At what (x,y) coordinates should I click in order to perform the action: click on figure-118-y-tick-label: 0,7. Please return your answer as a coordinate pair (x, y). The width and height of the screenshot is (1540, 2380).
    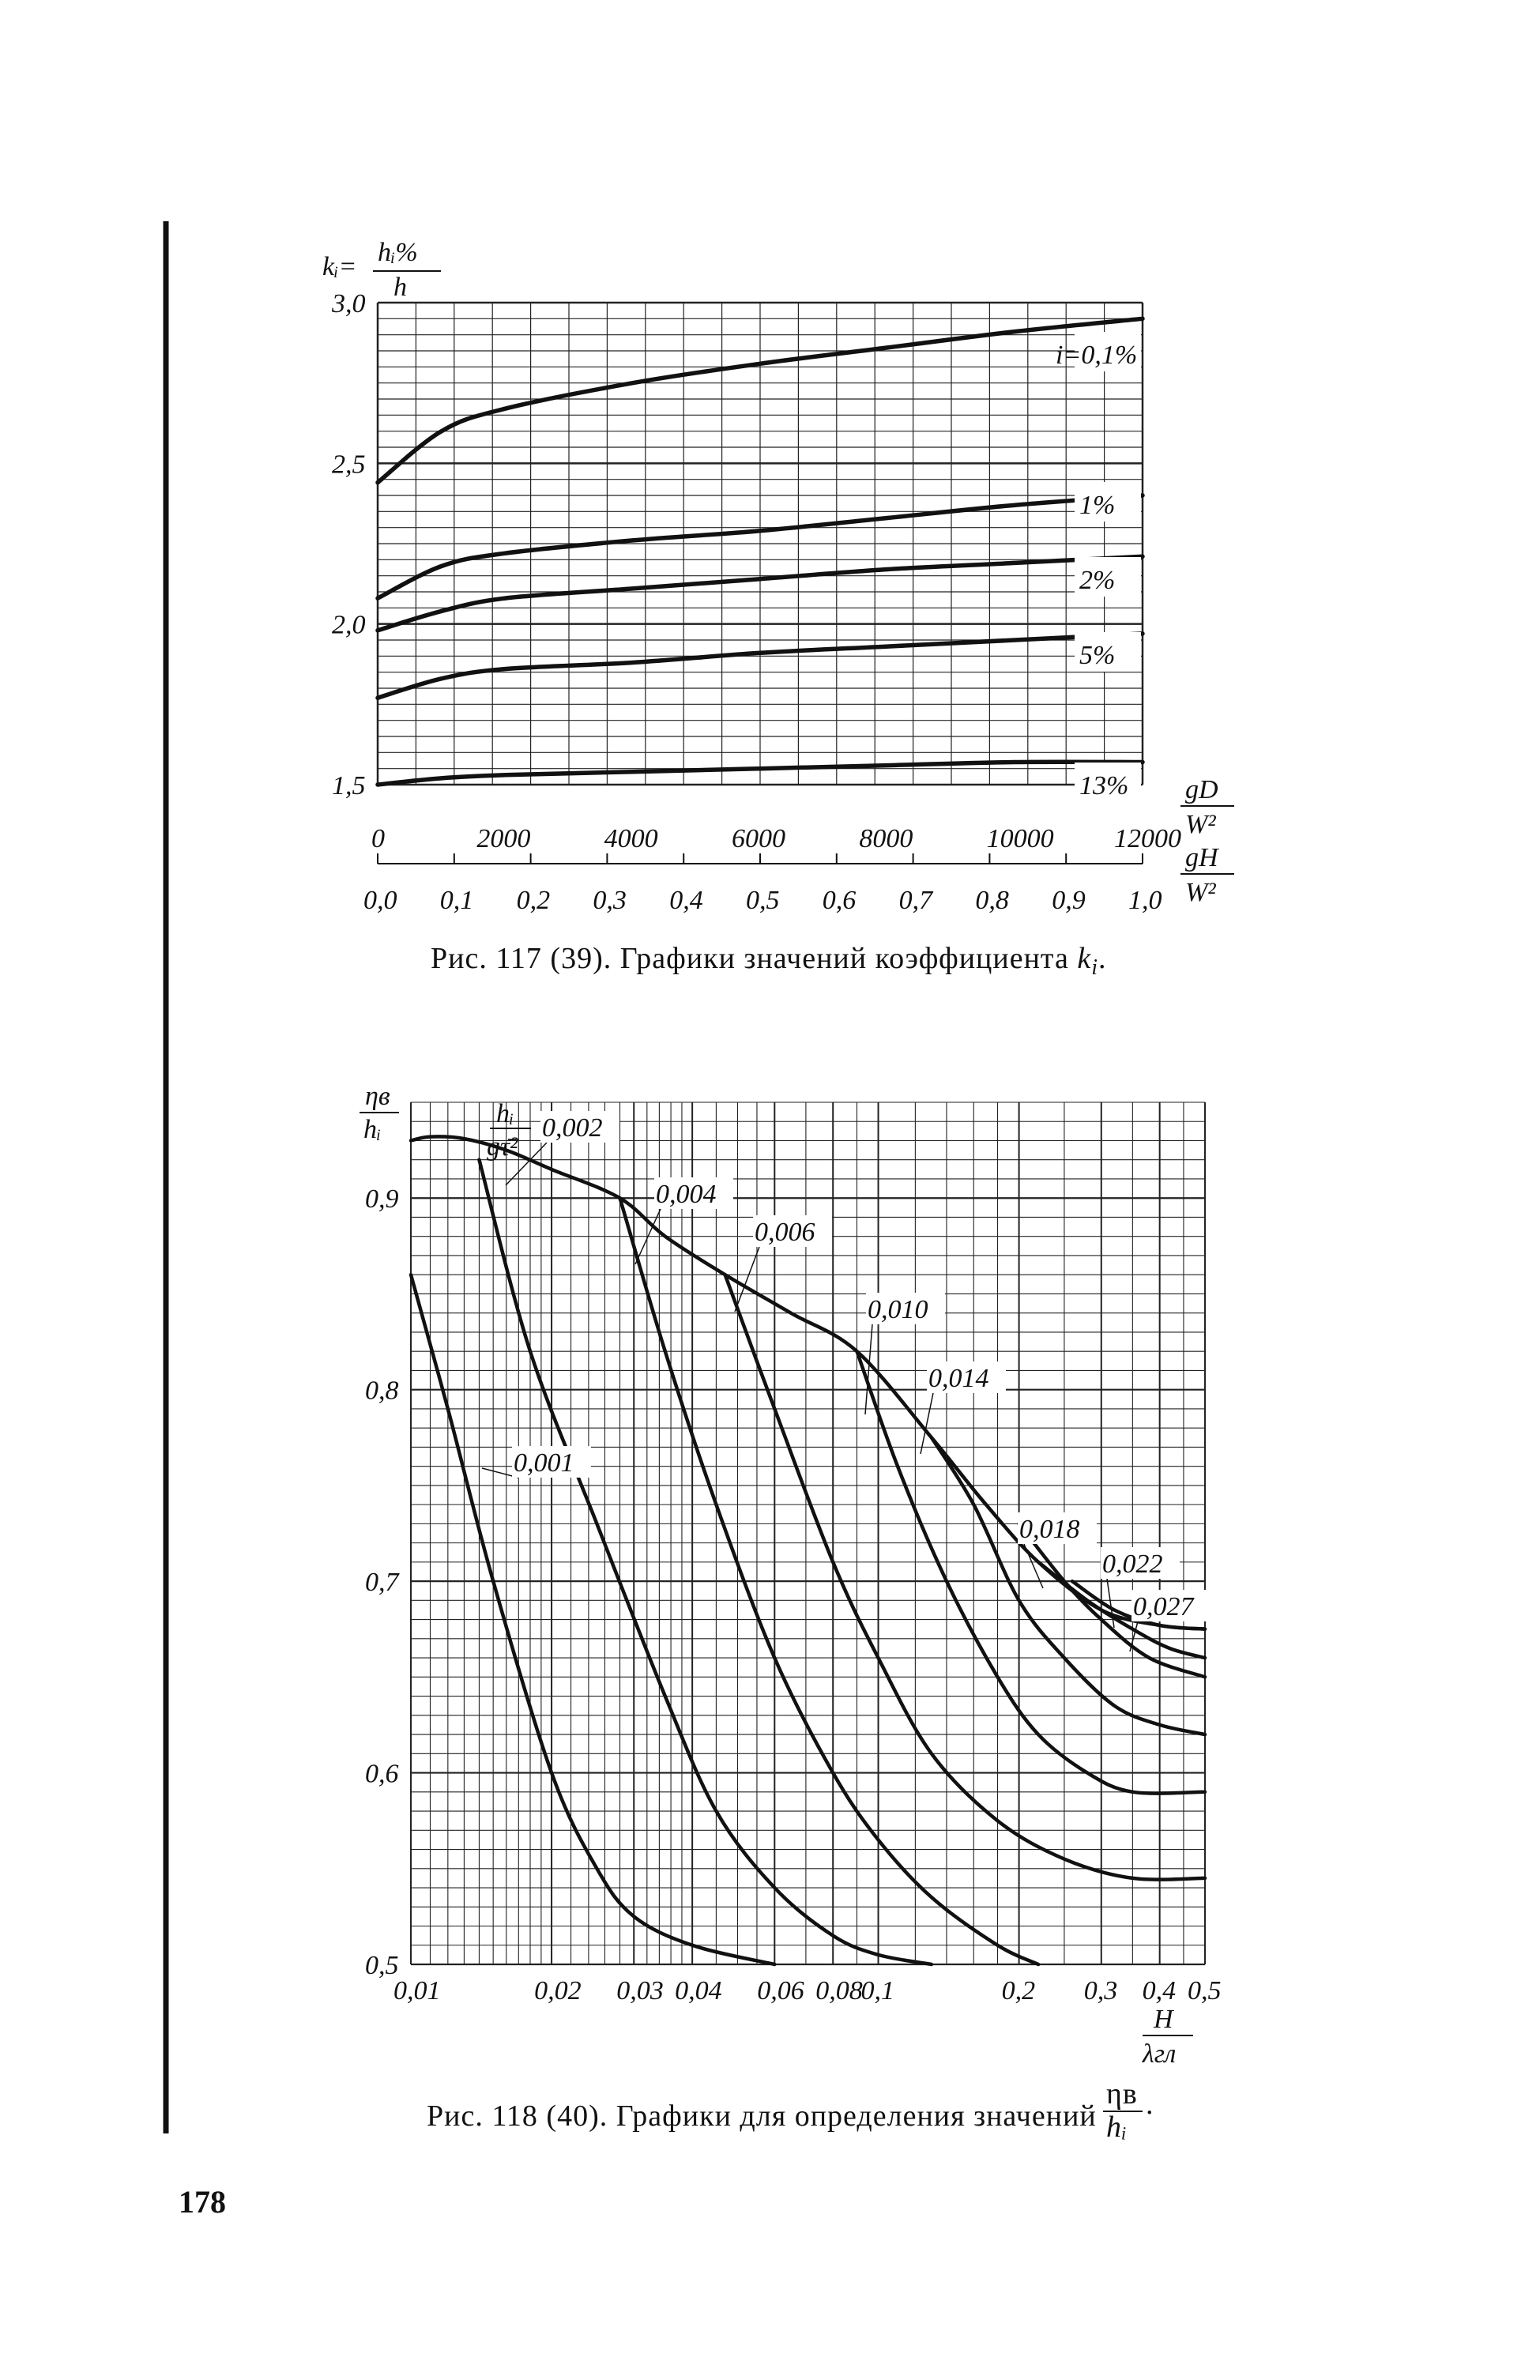
    Looking at the image, I should click on (383, 1582).